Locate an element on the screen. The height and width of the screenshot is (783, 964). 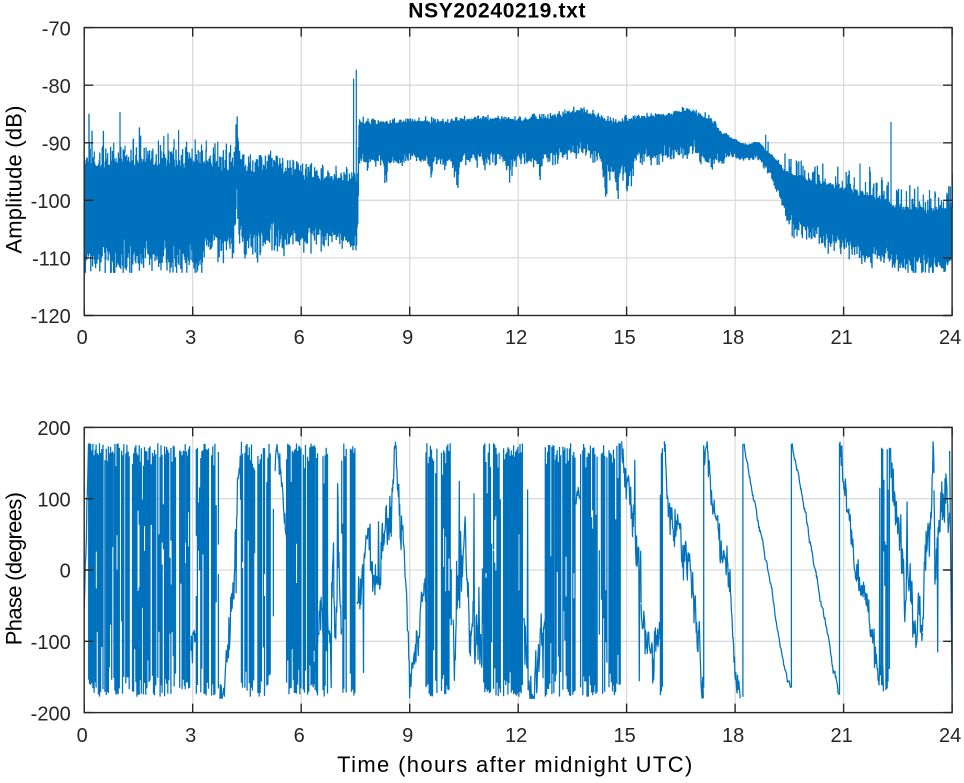
svg-text: -120 is located at coordinates (51, 317).